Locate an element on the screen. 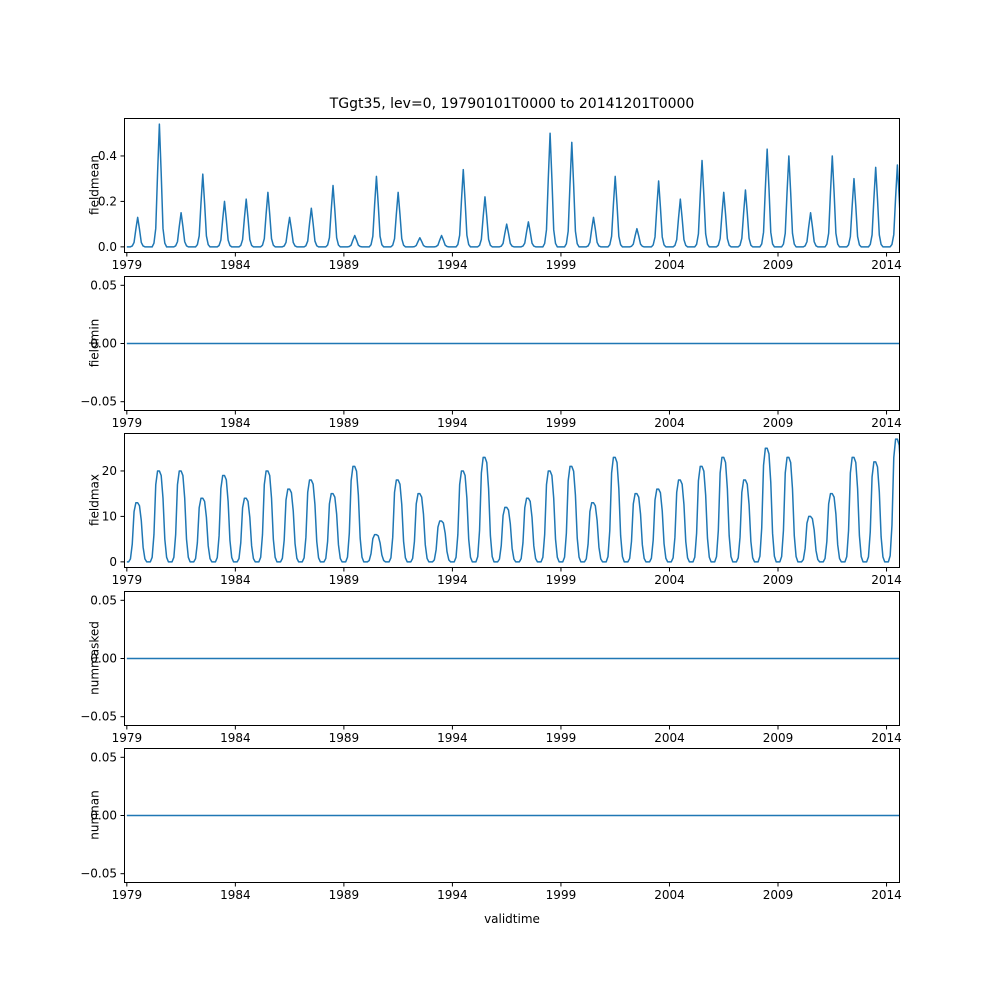 This screenshot has width=1000, height=1000. y-tick-label: 10 is located at coordinates (109, 516).